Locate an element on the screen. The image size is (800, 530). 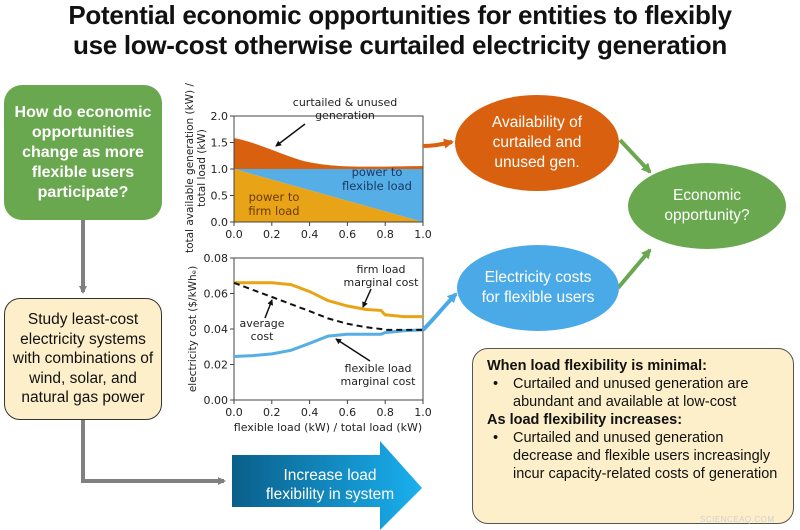
svg-text: cost is located at coordinates (263, 336).